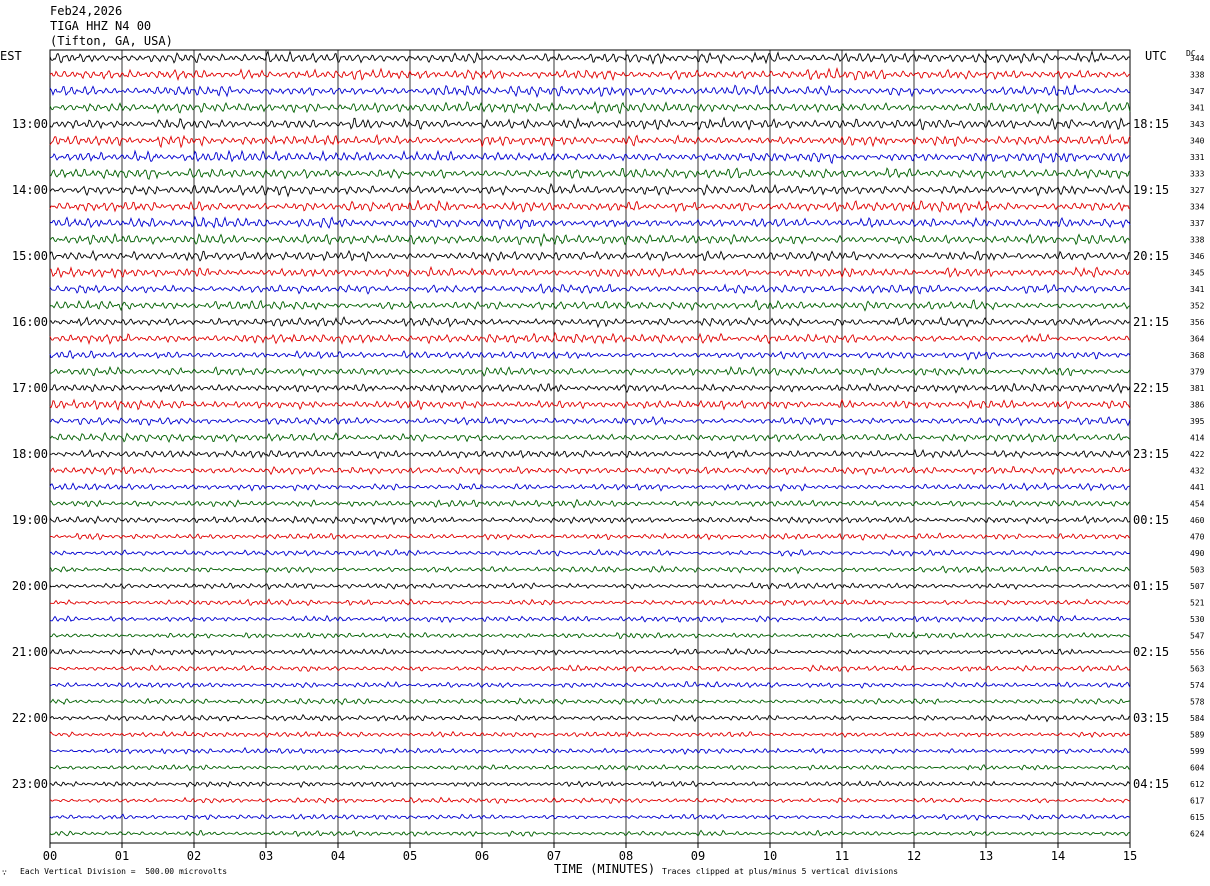 The width and height of the screenshot is (1210, 886). What do you see at coordinates (30, 784) in the screenshot?
I see `left-hour-label: 23:00` at bounding box center [30, 784].